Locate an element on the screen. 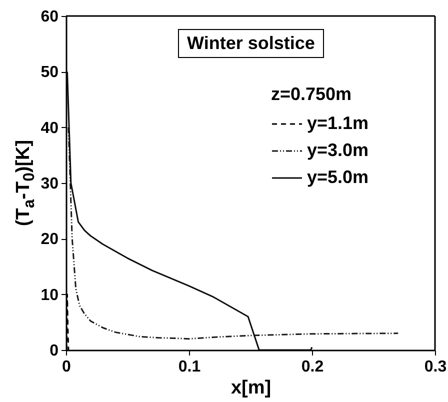  y-tick-label: 30 is located at coordinates (49, 184).